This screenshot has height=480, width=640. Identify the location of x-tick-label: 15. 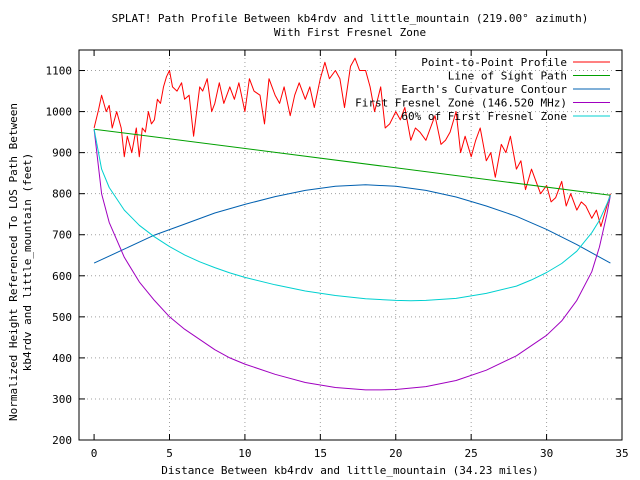
(320, 453).